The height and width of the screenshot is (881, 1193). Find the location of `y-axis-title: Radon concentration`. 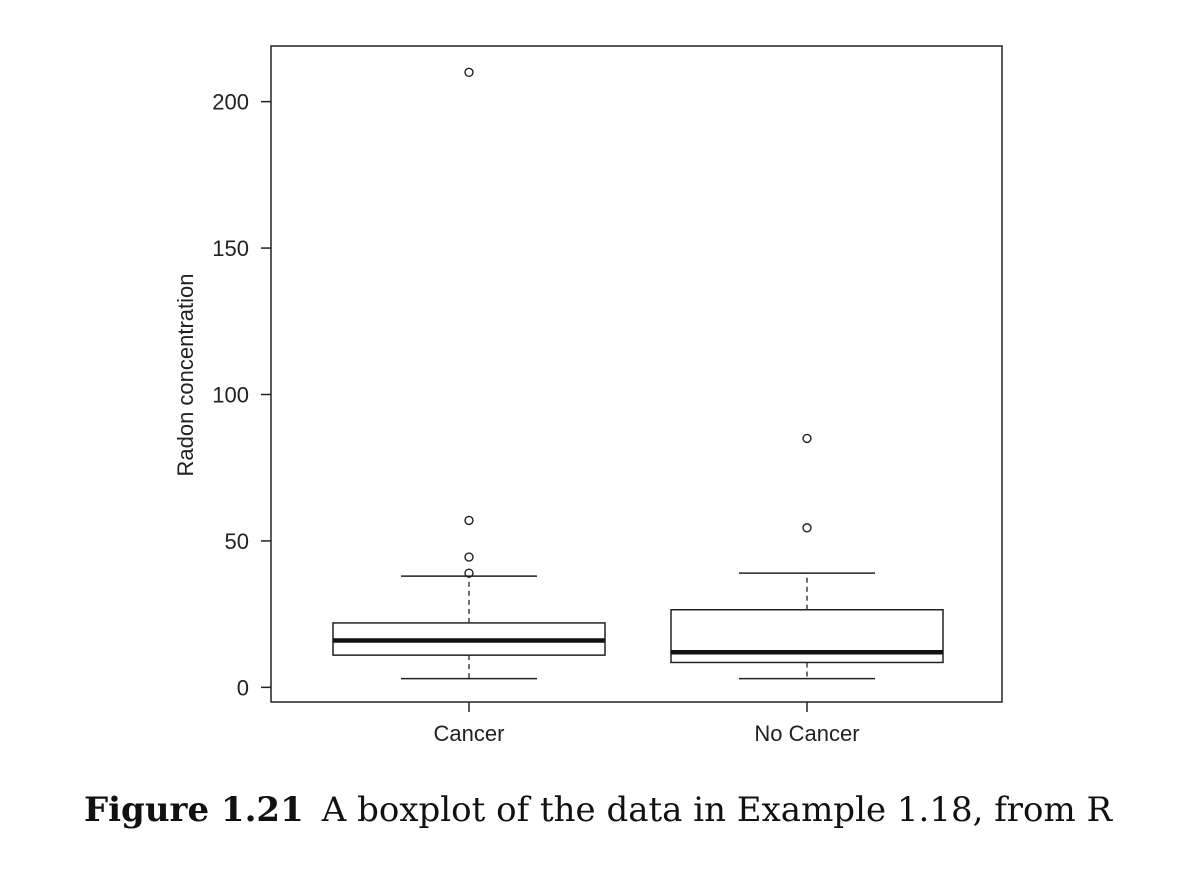

y-axis-title: Radon concentration is located at coordinates (185, 374).